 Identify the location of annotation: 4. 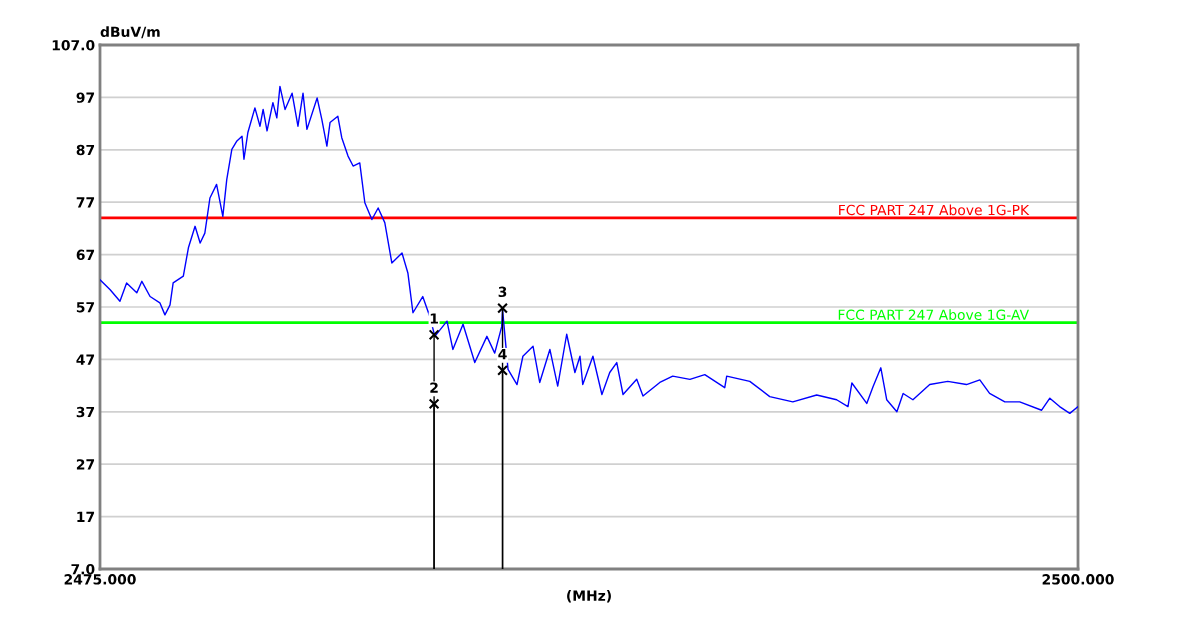
(502, 354).